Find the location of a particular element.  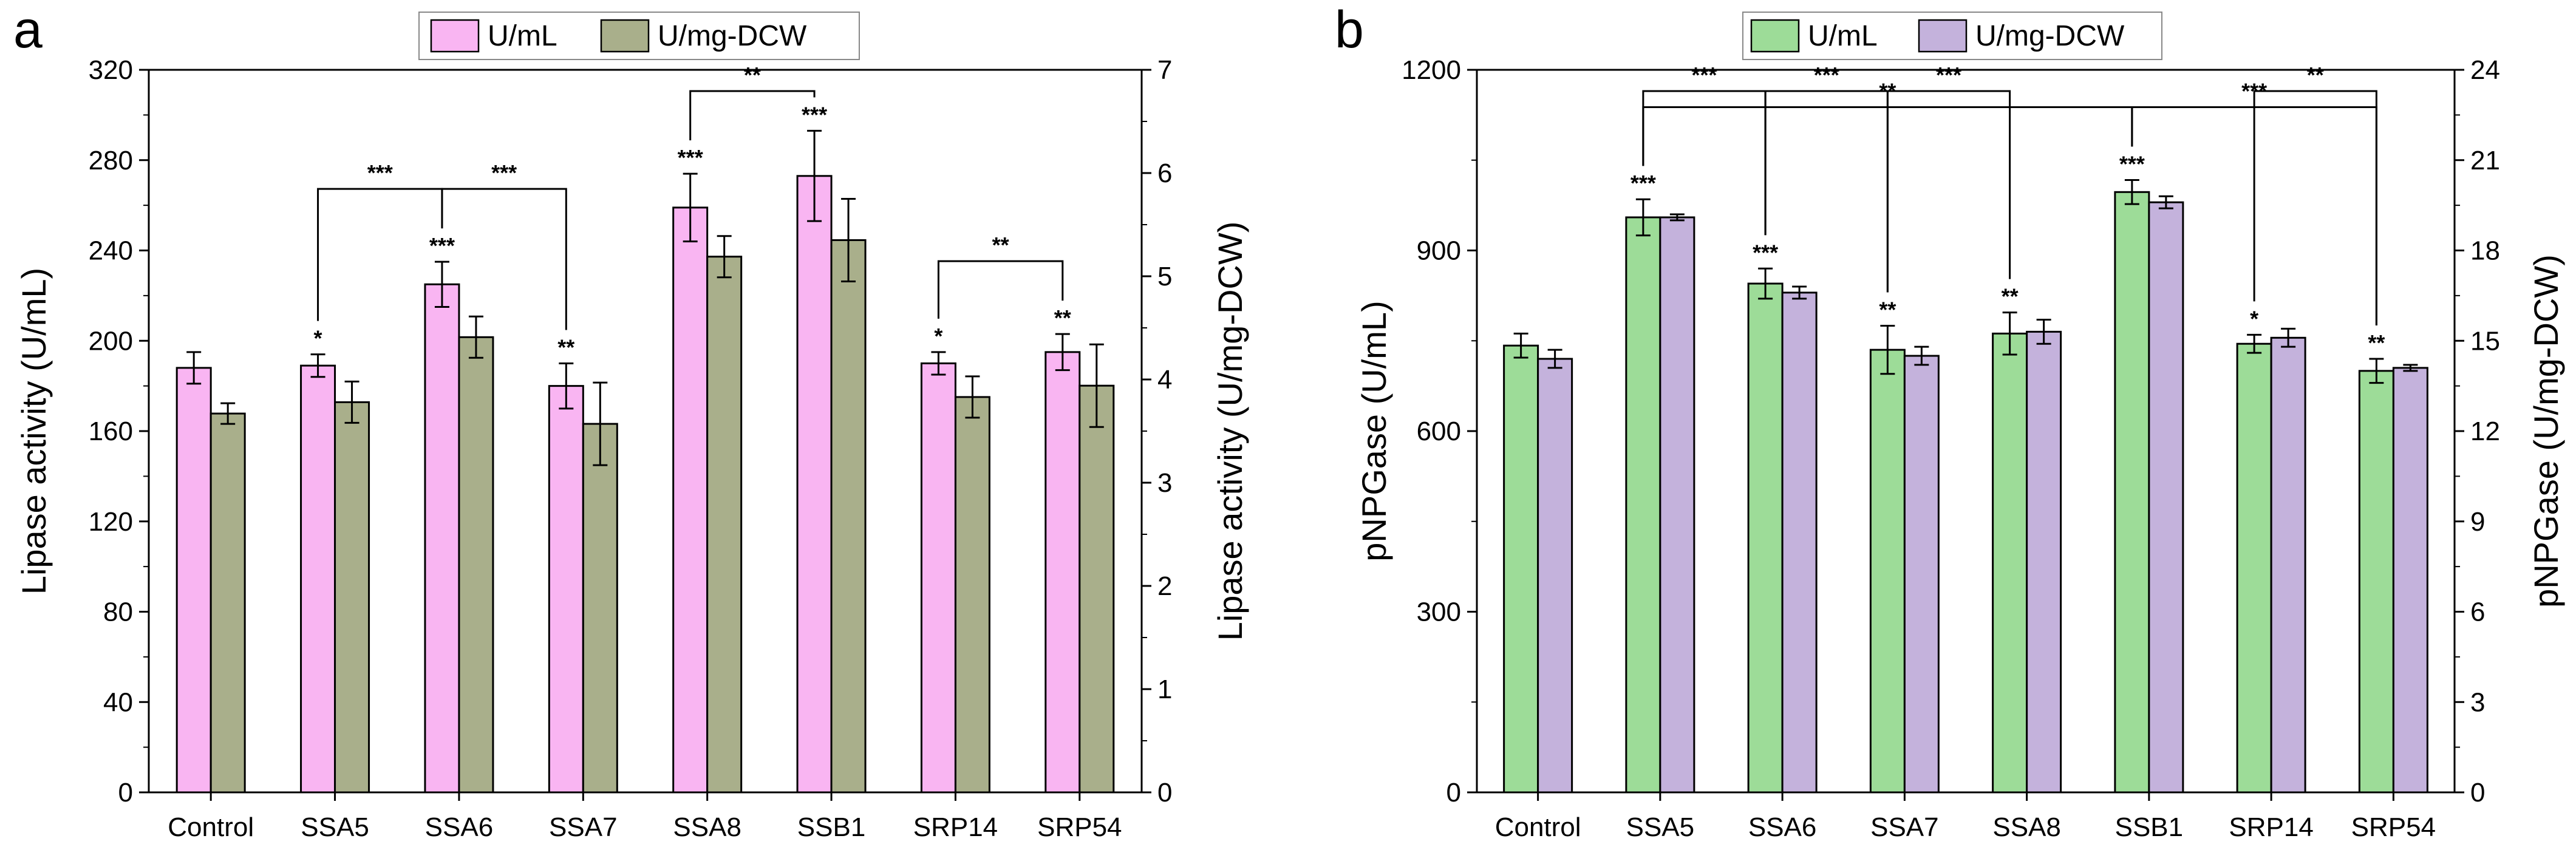

panel-b-categories: Control SSA5 SSA6 SSA7 SSA8 SSB1 SRP14 SRP54 is located at coordinates (1966, 817).